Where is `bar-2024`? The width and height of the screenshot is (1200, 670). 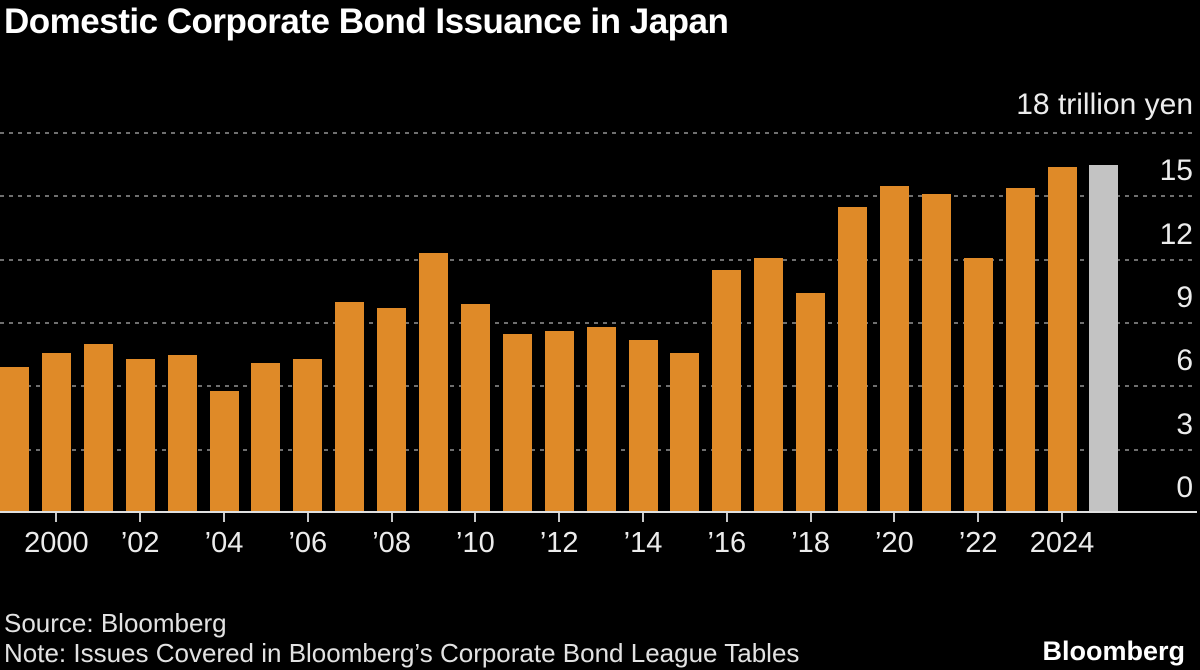
bar-2024 is located at coordinates (1062, 339).